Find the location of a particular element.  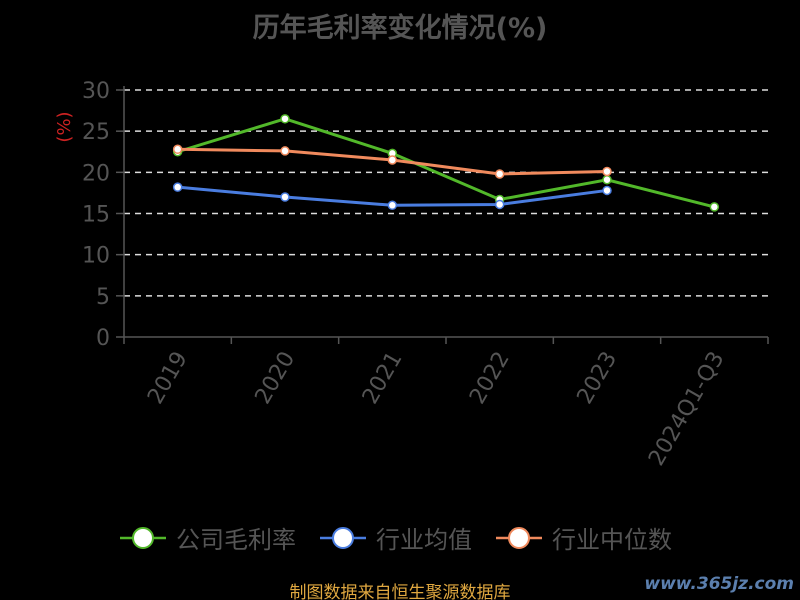

y-tick-label: 5 is located at coordinates (103, 297).